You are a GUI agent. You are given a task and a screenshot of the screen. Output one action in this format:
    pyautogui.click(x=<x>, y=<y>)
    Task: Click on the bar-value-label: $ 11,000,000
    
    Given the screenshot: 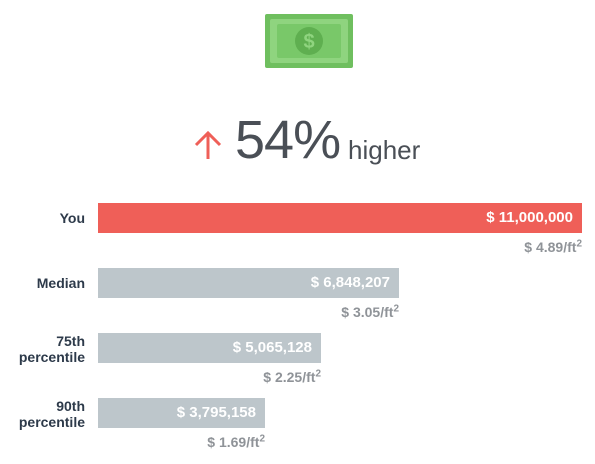 What is the action you would take?
    pyautogui.click(x=529, y=217)
    